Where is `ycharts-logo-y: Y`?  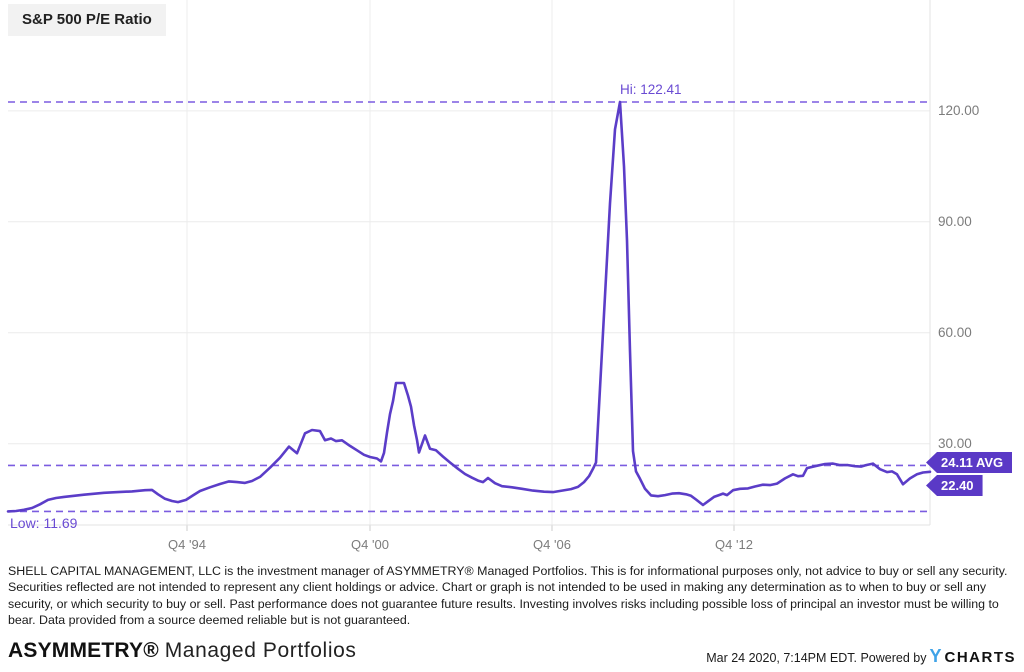 ycharts-logo-y: Y is located at coordinates (935, 656).